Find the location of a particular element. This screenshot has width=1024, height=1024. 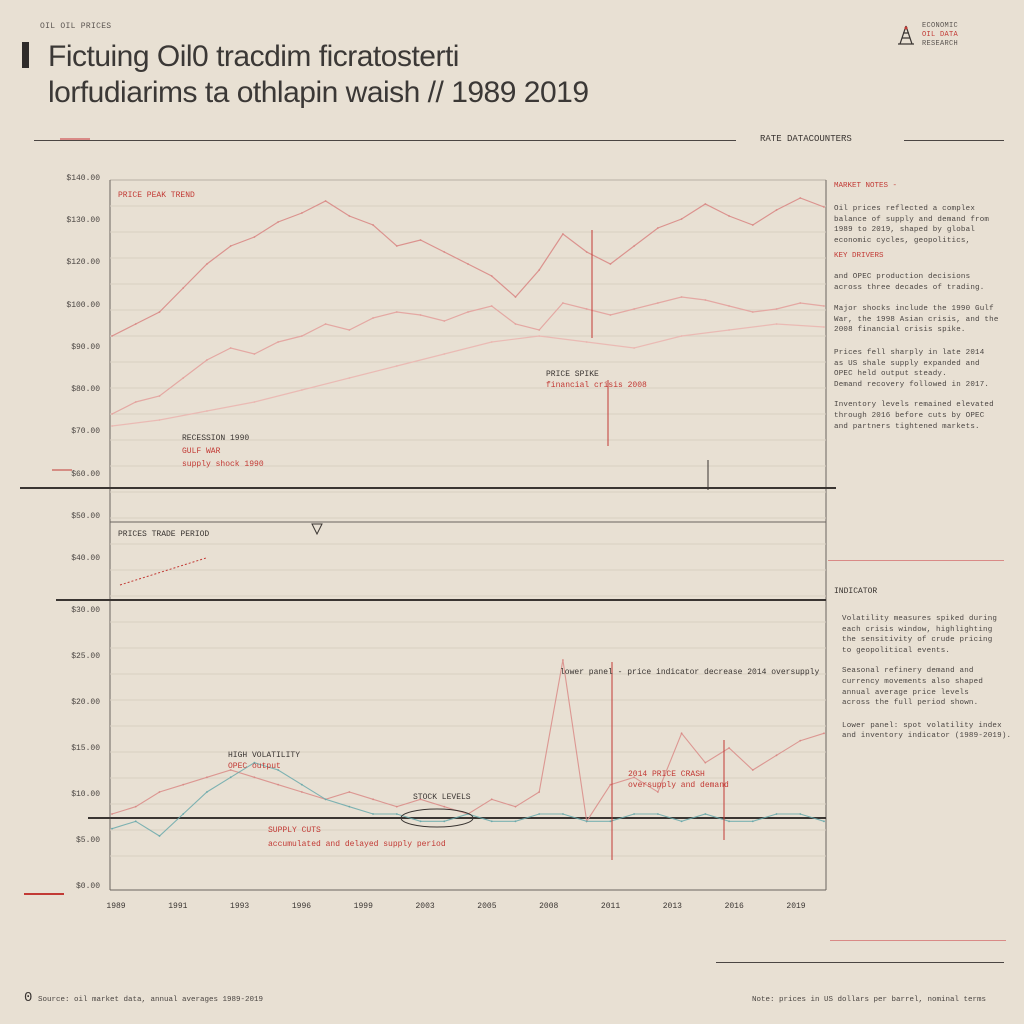

y-tick-label: $25.00 is located at coordinates (85, 656).